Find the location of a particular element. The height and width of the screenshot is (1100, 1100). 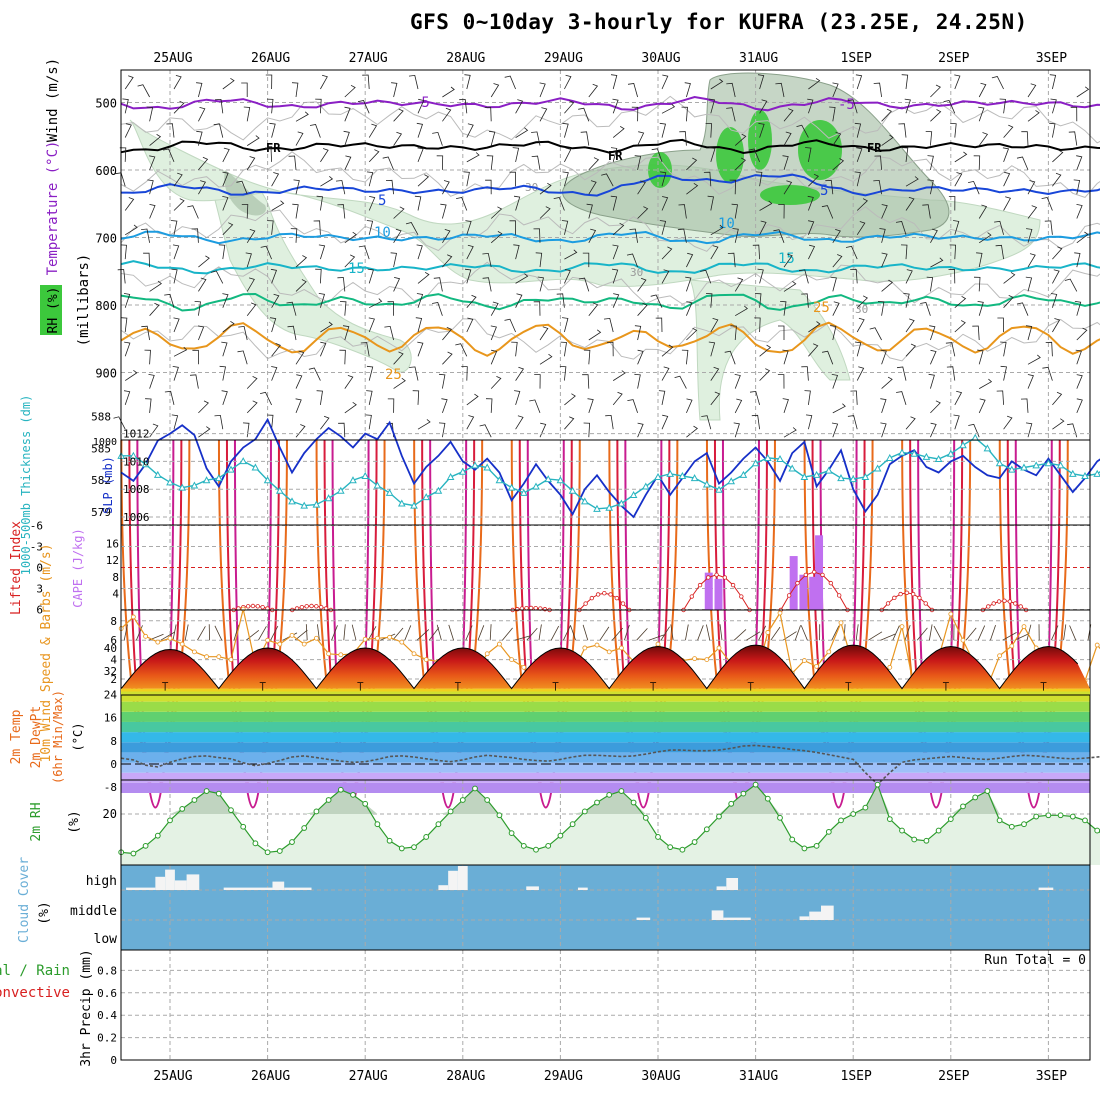

upper-legend-rh: RH (%) is located at coordinates (53, 310).